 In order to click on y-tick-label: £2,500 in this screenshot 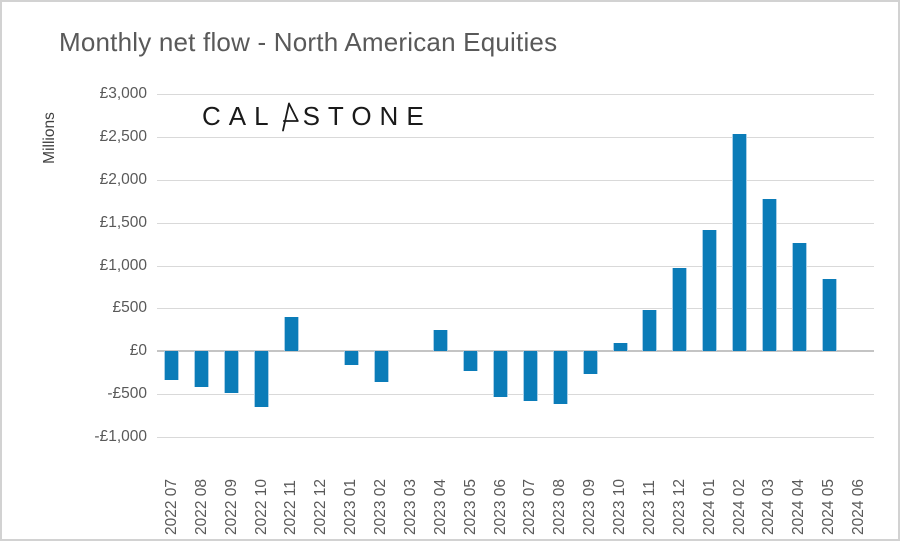, I will do `click(123, 136)`.